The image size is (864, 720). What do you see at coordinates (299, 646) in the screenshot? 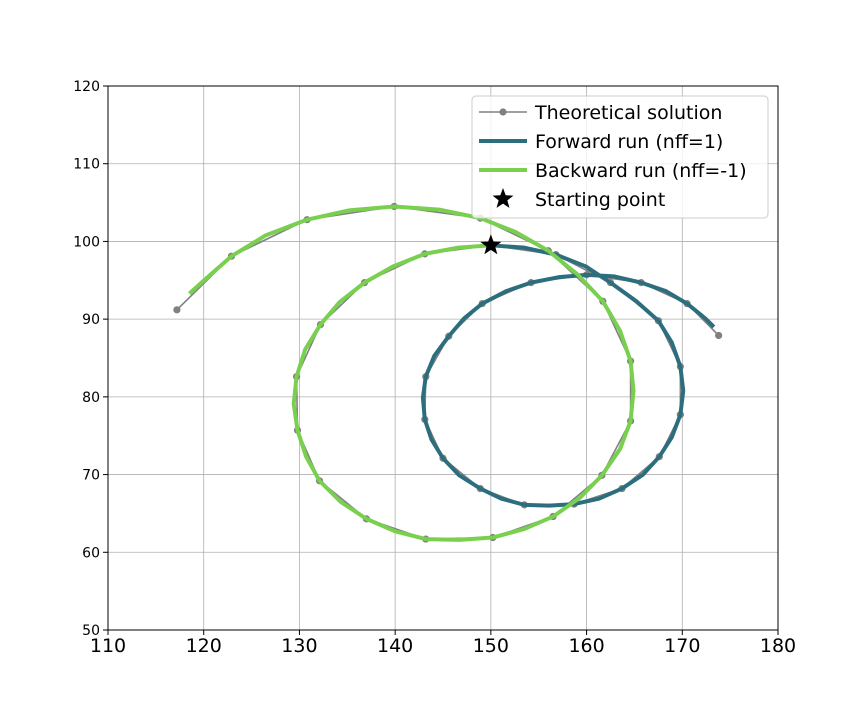
I see `x-tick-label: 130` at bounding box center [299, 646].